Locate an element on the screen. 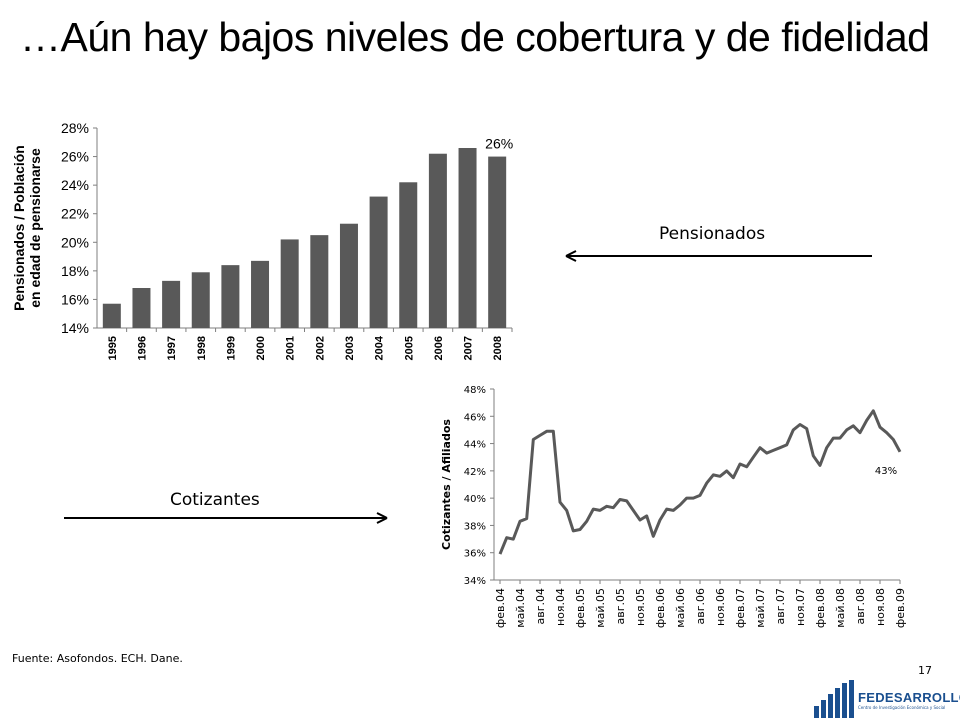 Image resolution: width=960 pixels, height=720 pixels. line-x-tick-label: ноя.08 is located at coordinates (880, 607).